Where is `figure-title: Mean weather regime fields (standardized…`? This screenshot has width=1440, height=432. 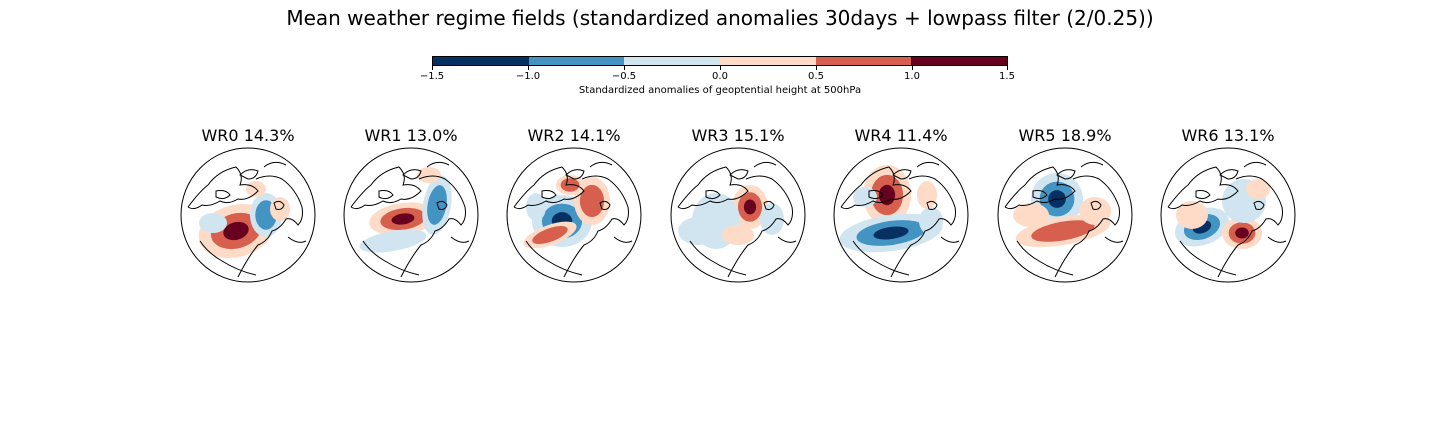 figure-title: Mean weather regime fields (standardized… is located at coordinates (720, 18).